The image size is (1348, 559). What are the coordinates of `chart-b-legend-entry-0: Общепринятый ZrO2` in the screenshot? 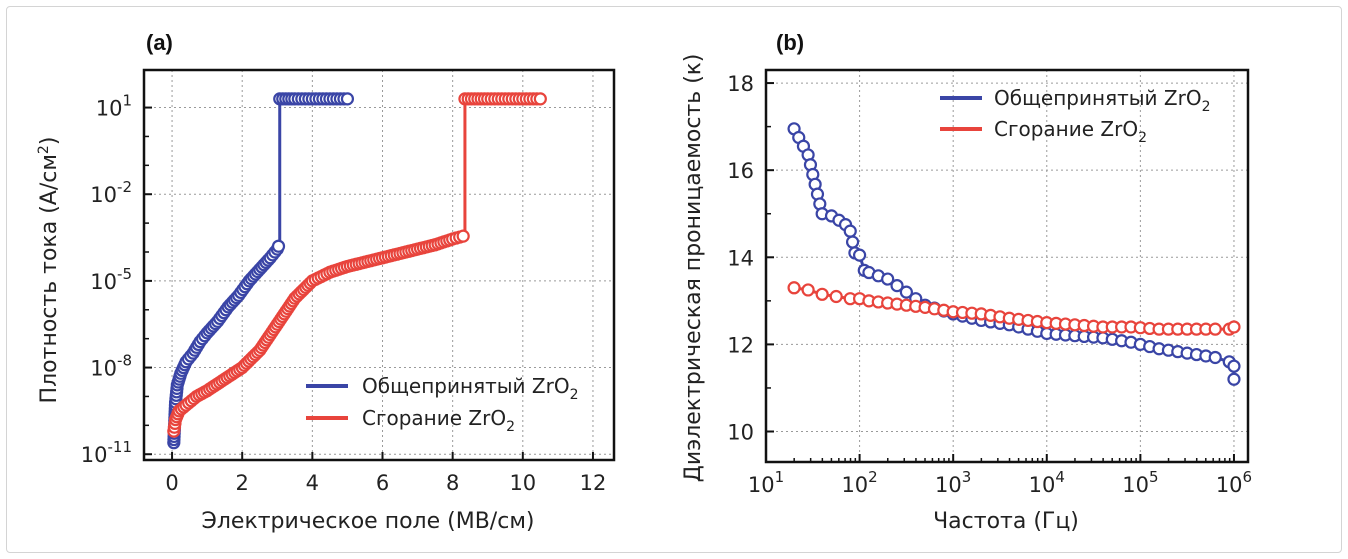 It's located at (1102, 100).